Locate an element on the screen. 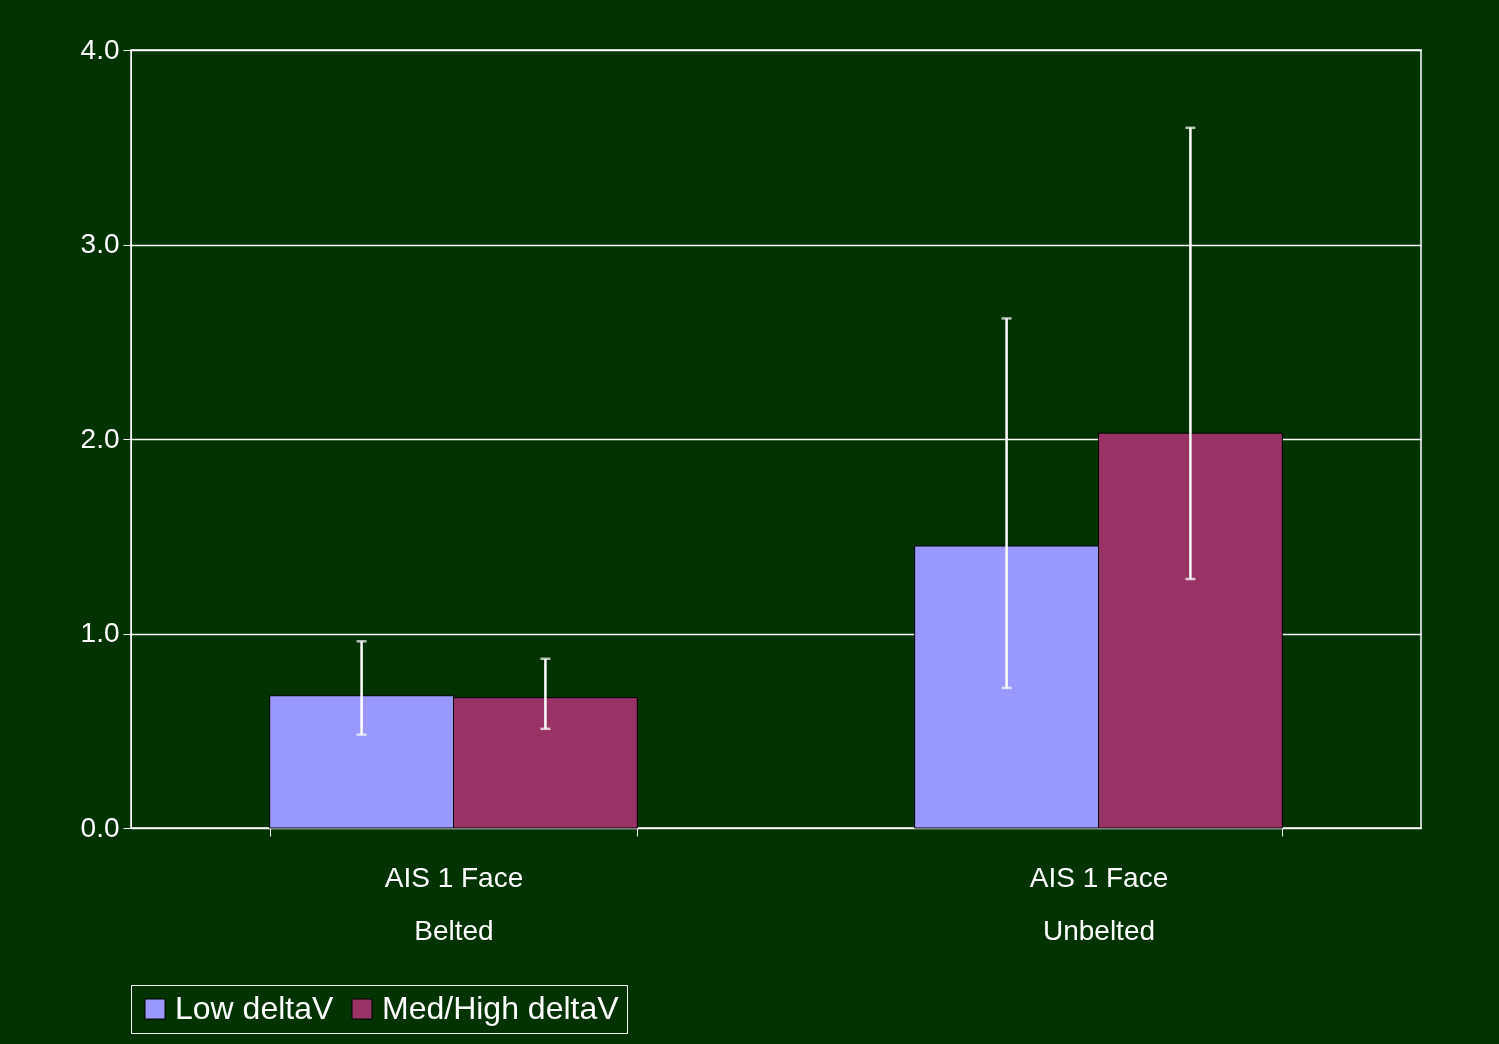  legend-label: Med/High deltaV is located at coordinates (501, 1008).